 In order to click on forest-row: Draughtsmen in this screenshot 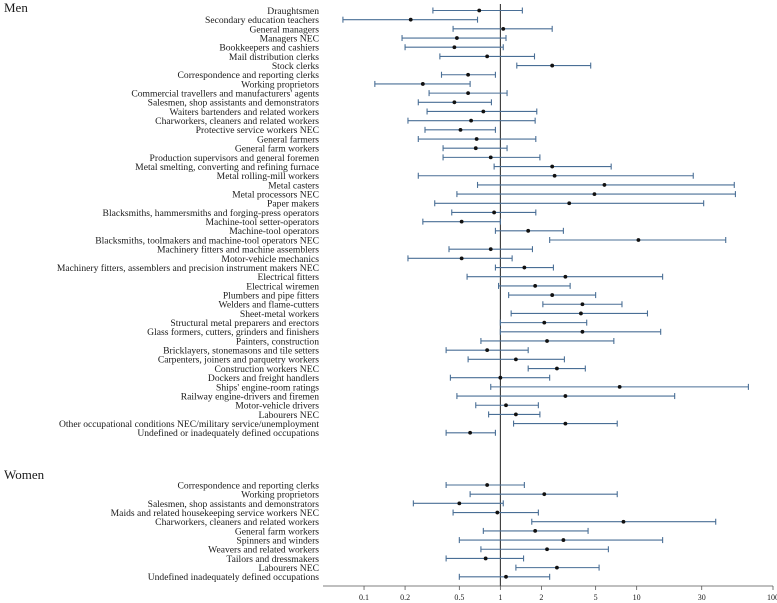, I will do `click(395, 11)`.